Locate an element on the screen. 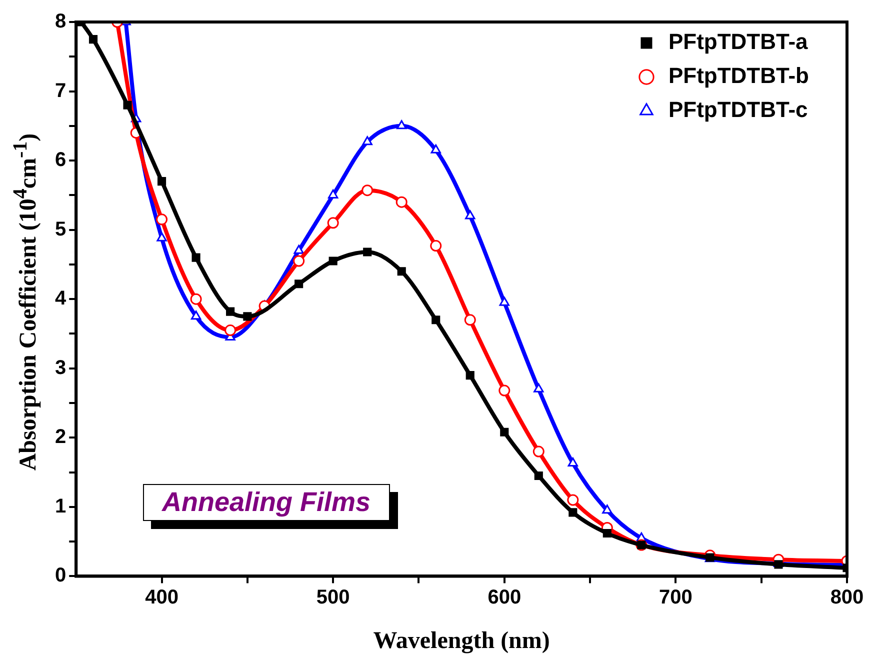  legend-label: PFtpTDTBT-a is located at coordinates (738, 41).